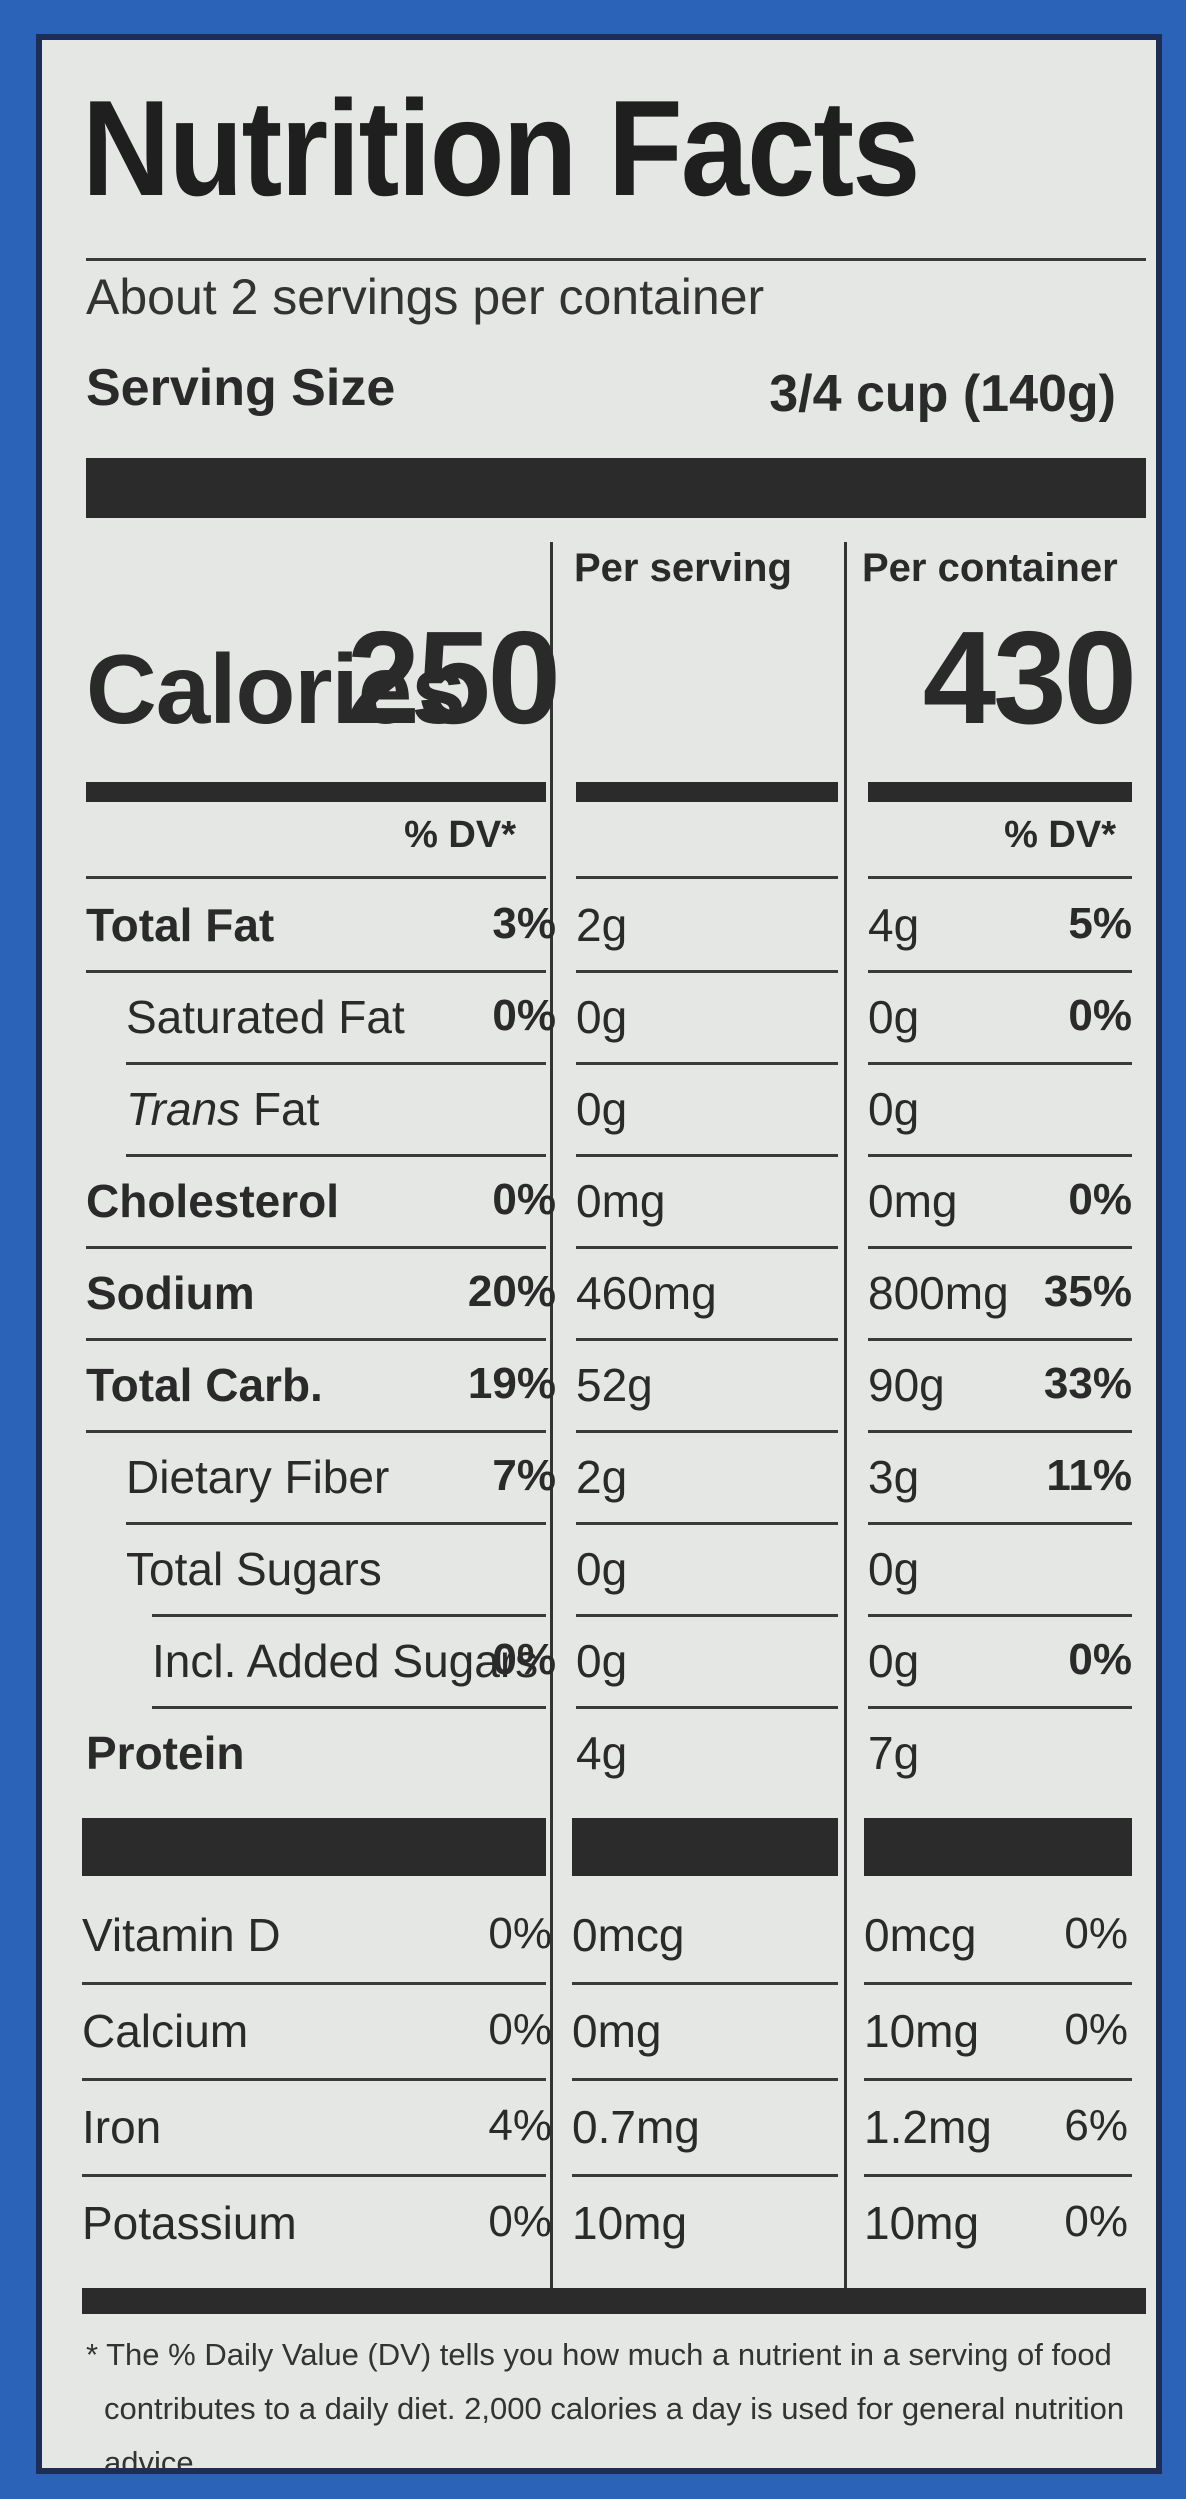 The width and height of the screenshot is (1186, 2499). Describe the element at coordinates (345, 1661) in the screenshot. I see `nutrient-label: Incl. Added Sugars` at that location.